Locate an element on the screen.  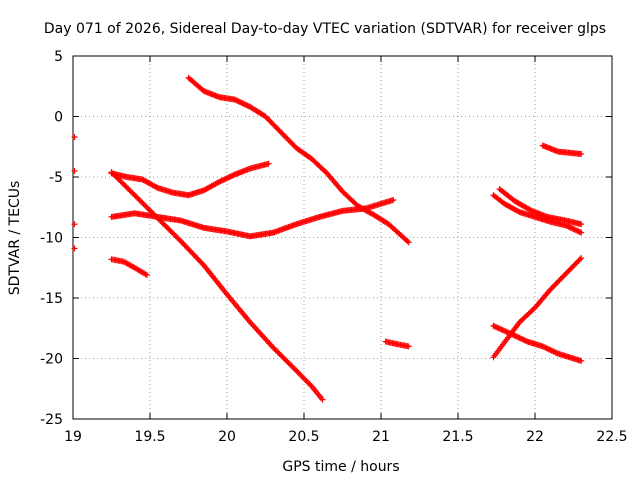
series-s3 is located at coordinates (74, 224).